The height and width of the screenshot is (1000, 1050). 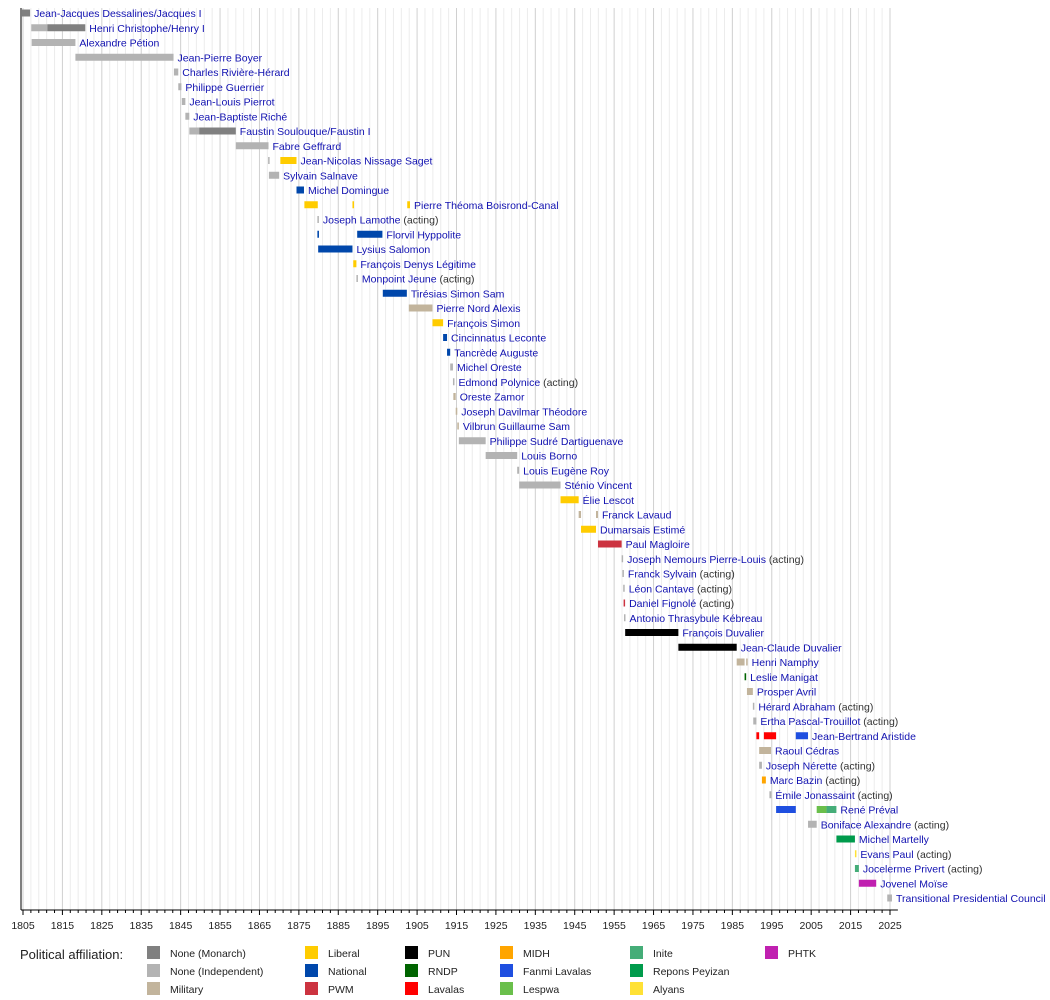 I want to click on president-name: Antonio Thrasybule Kébreau, so click(x=695, y=619).